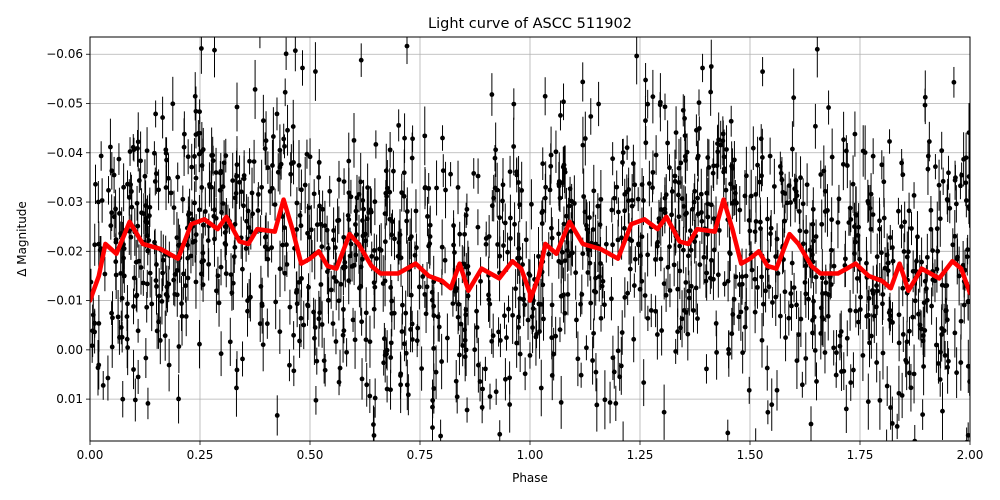 This screenshot has width=1000, height=500. Describe the element at coordinates (640, 455) in the screenshot. I see `x-tick-label: 1.25` at that location.